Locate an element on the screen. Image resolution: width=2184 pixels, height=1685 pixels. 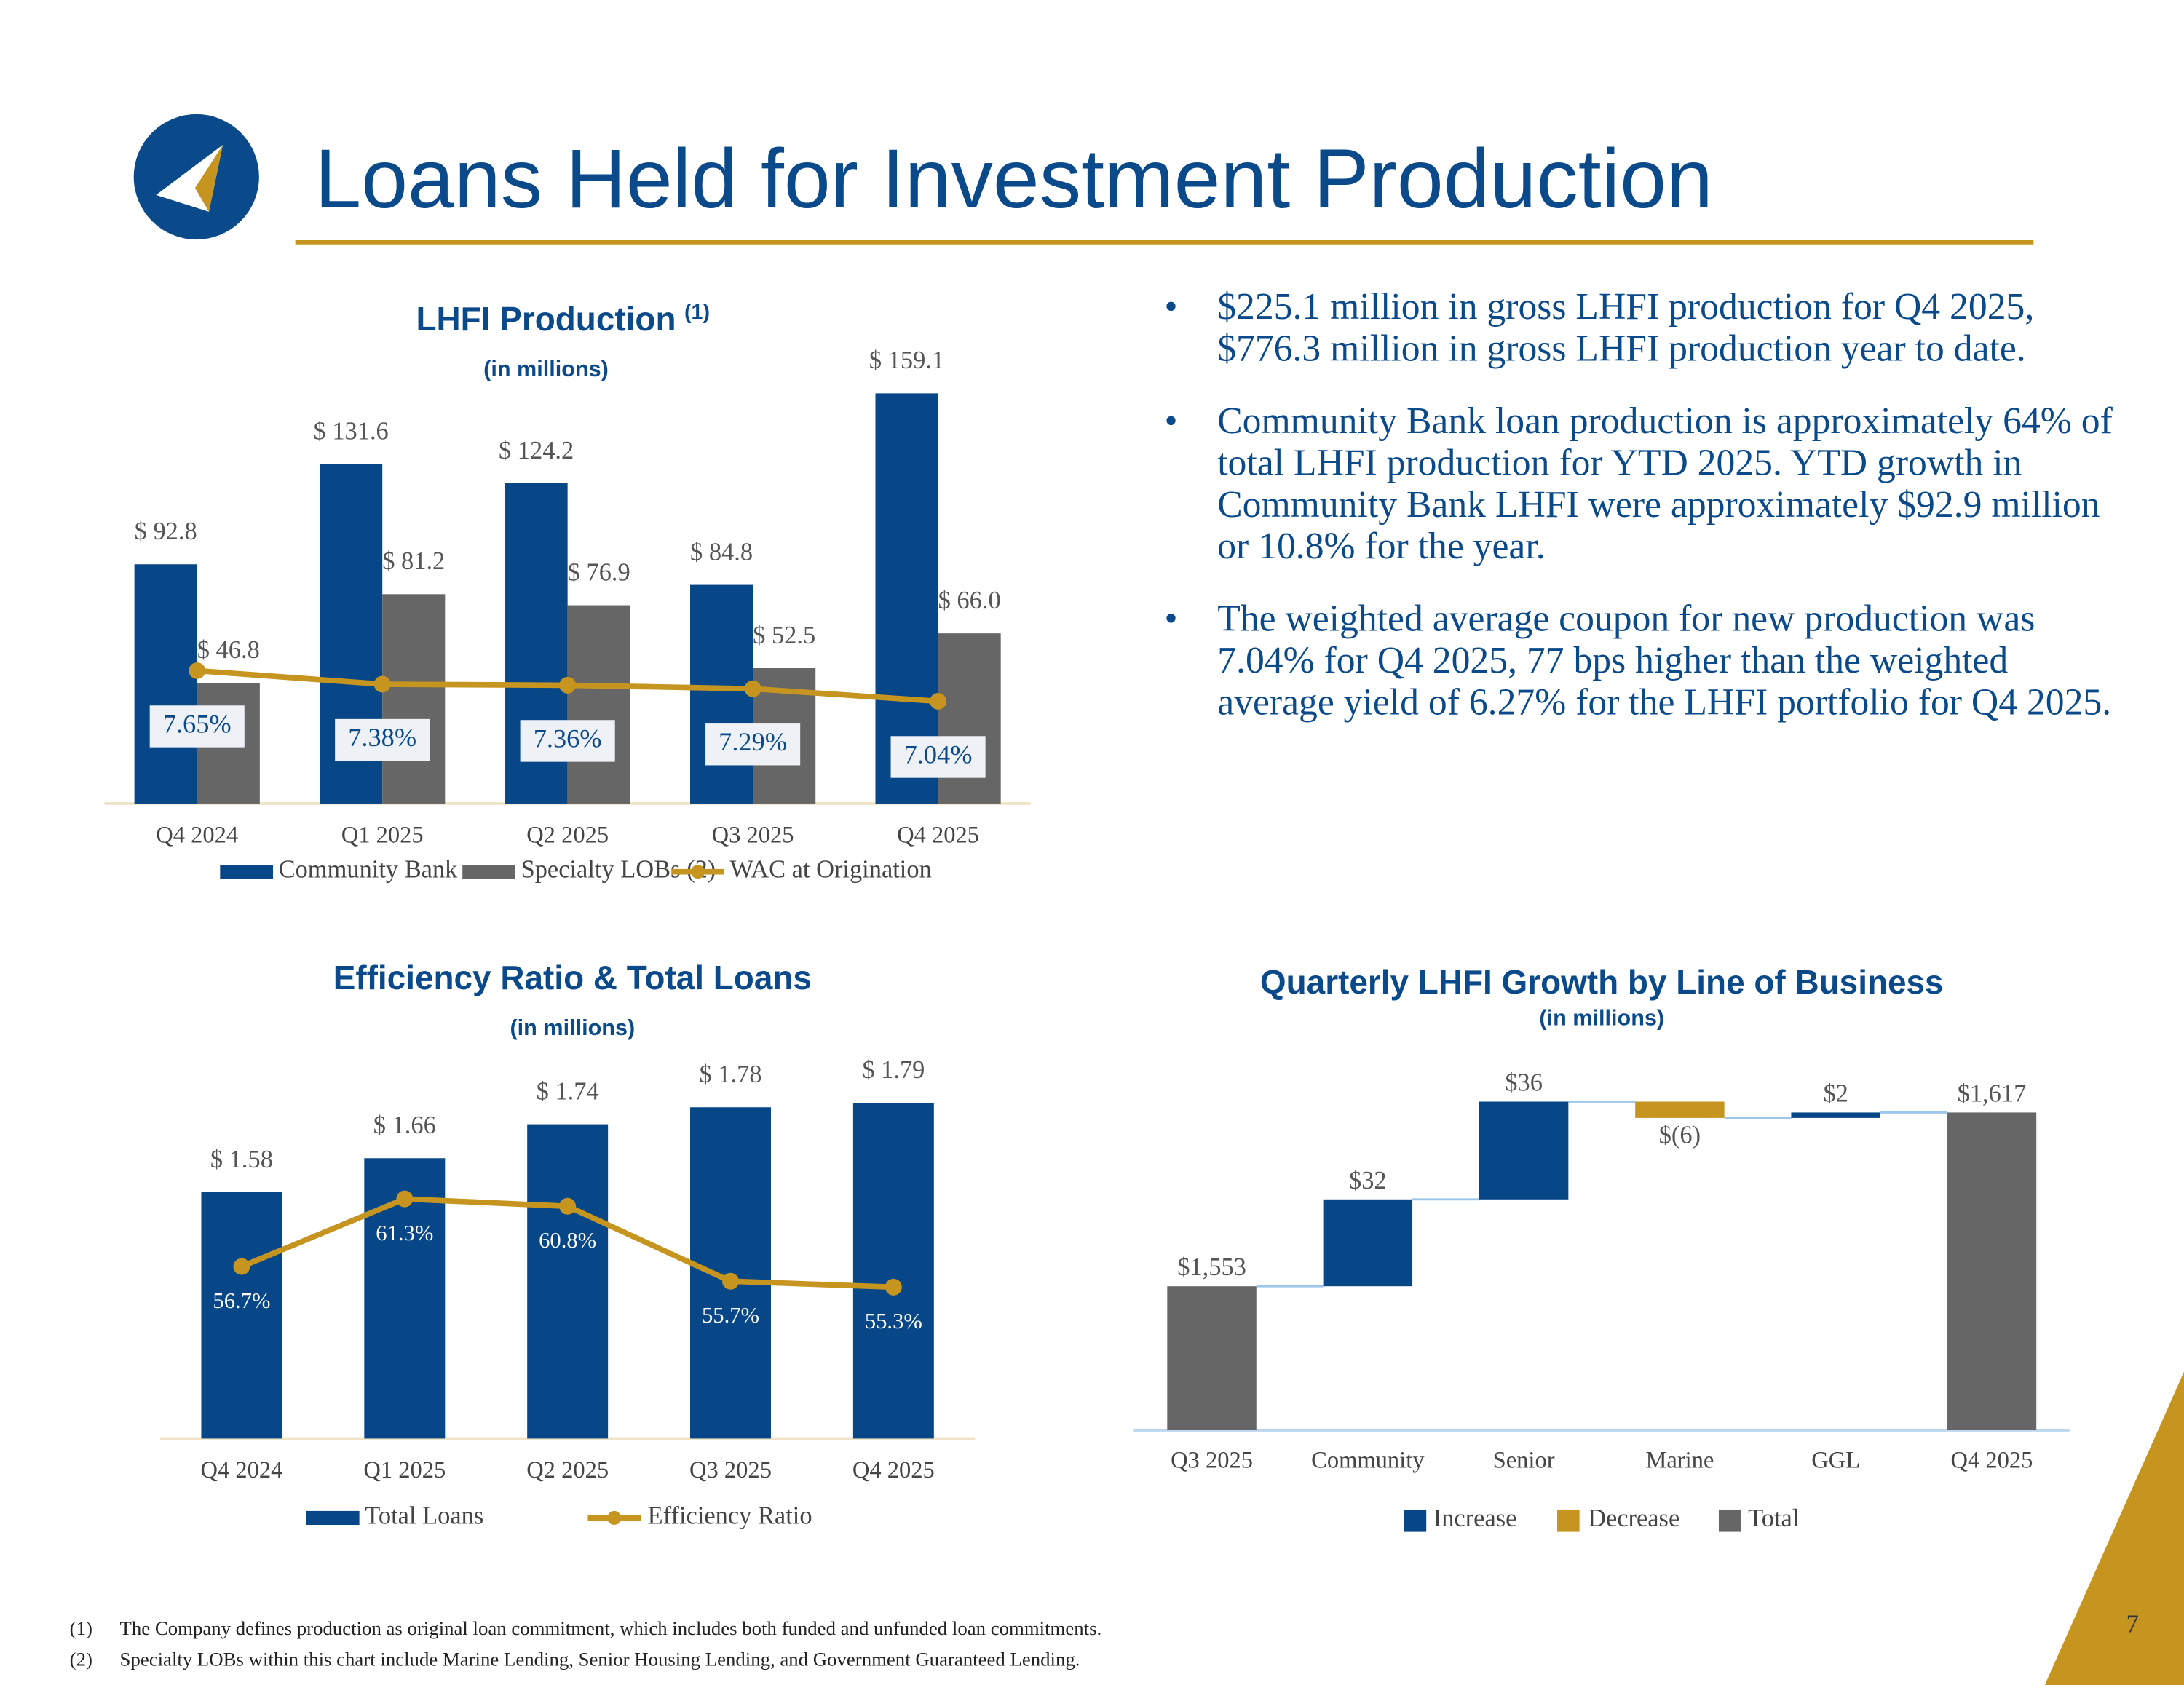
bar-value-label: $2 is located at coordinates (1835, 1093).